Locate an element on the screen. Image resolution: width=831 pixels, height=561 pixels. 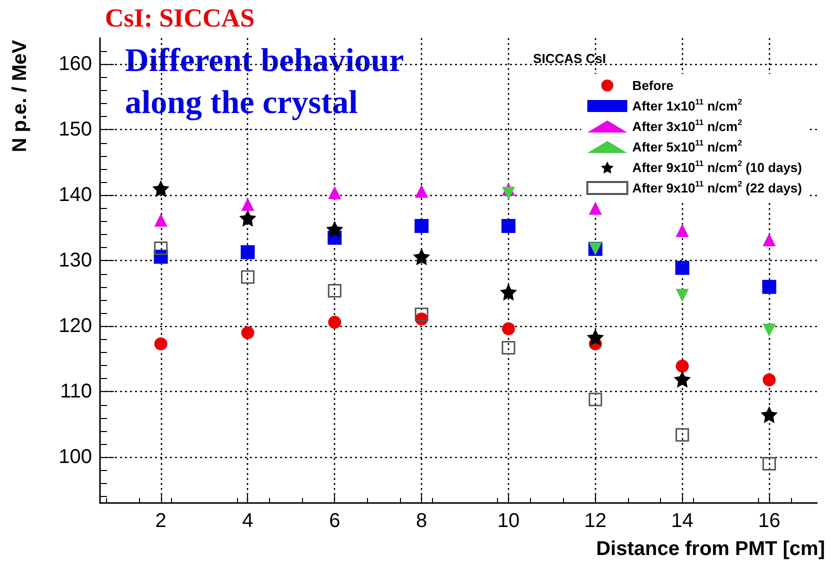
y-tick-label: 120 is located at coordinates (75, 326).